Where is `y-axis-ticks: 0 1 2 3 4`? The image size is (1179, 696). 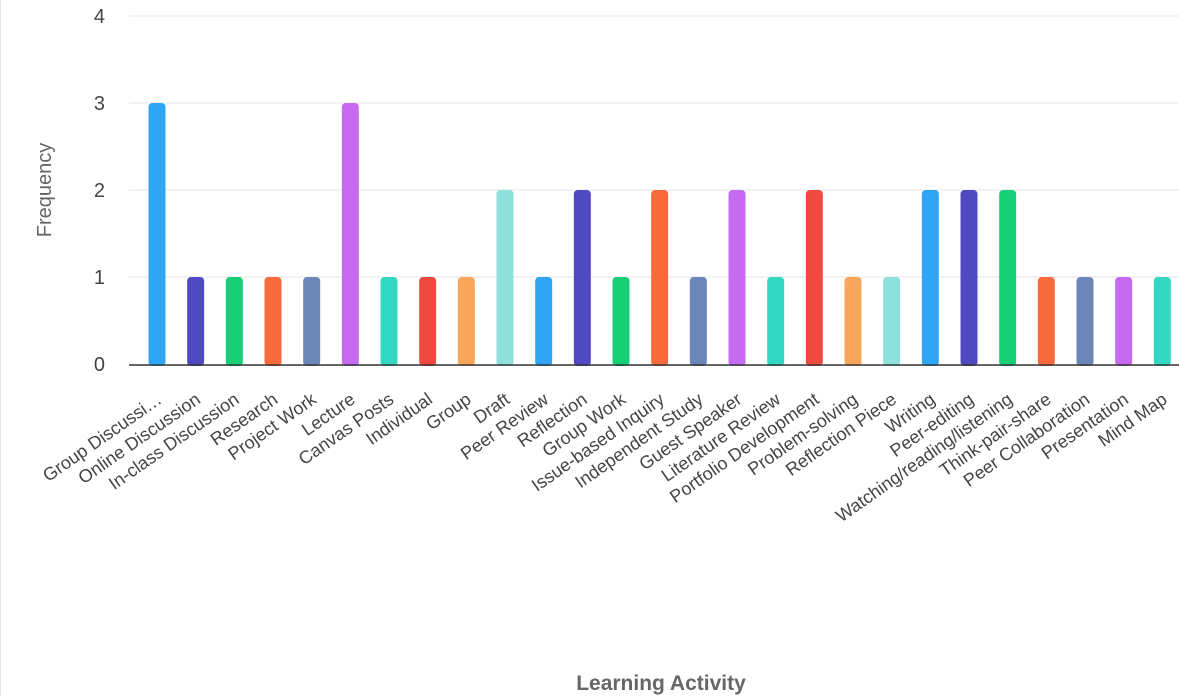 y-axis-ticks: 0 1 2 3 4 is located at coordinates (99, 191).